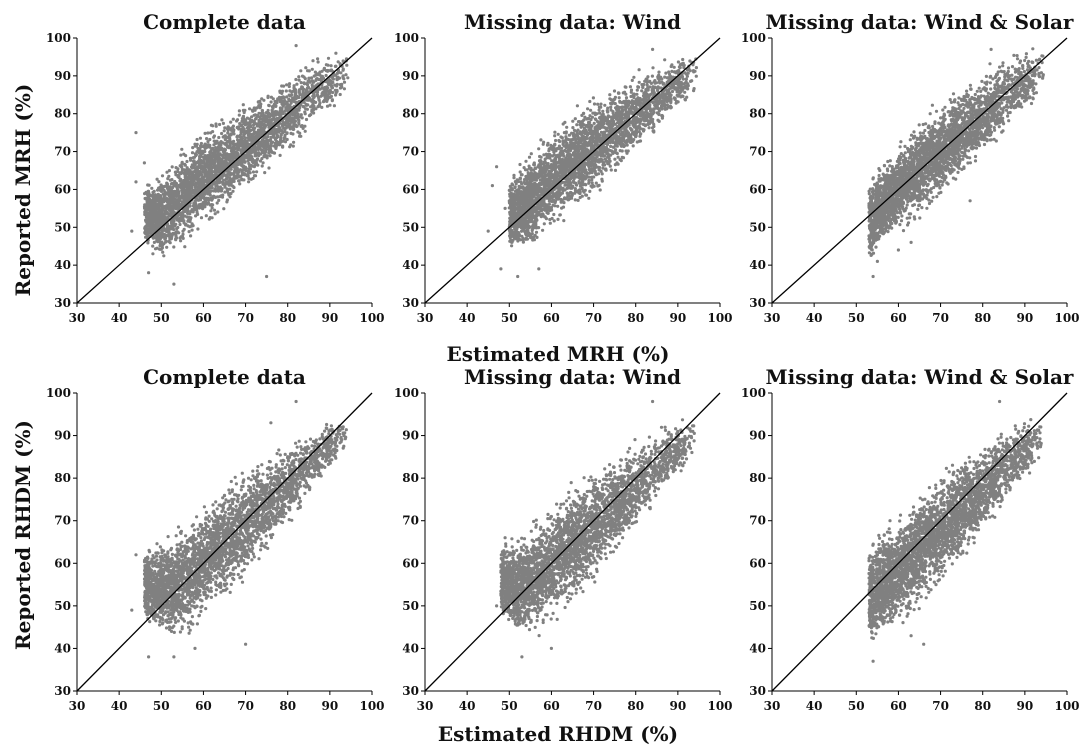  I want to click on panel-title-1: Missing data: Wind, so click(572, 22).